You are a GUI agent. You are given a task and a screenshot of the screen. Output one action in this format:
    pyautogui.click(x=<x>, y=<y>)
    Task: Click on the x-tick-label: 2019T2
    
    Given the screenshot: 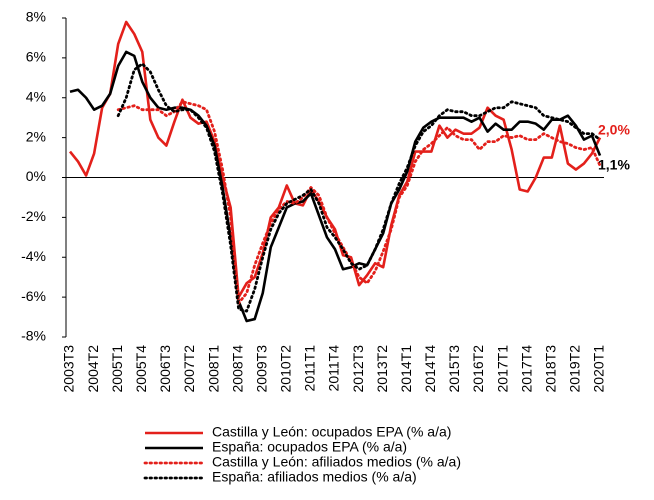 What is the action you would take?
    pyautogui.click(x=575, y=369)
    